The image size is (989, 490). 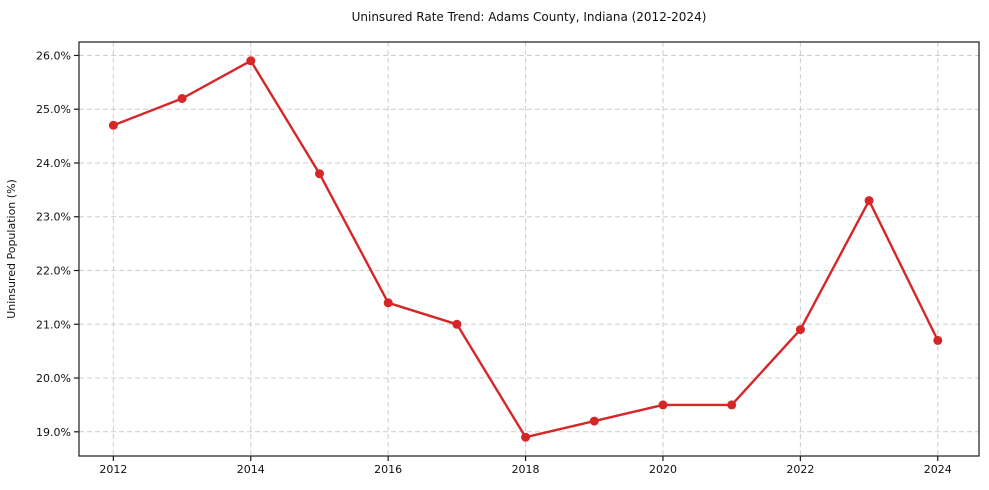 I want to click on y-tick-label: 21.0%, so click(x=53, y=324).